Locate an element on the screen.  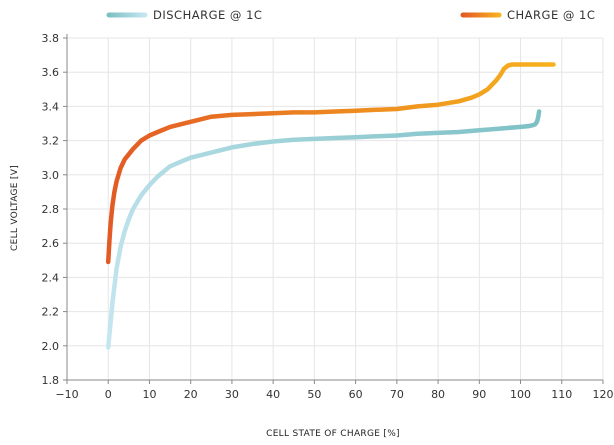
y-tick-label: 2.0 is located at coordinates (51, 346).